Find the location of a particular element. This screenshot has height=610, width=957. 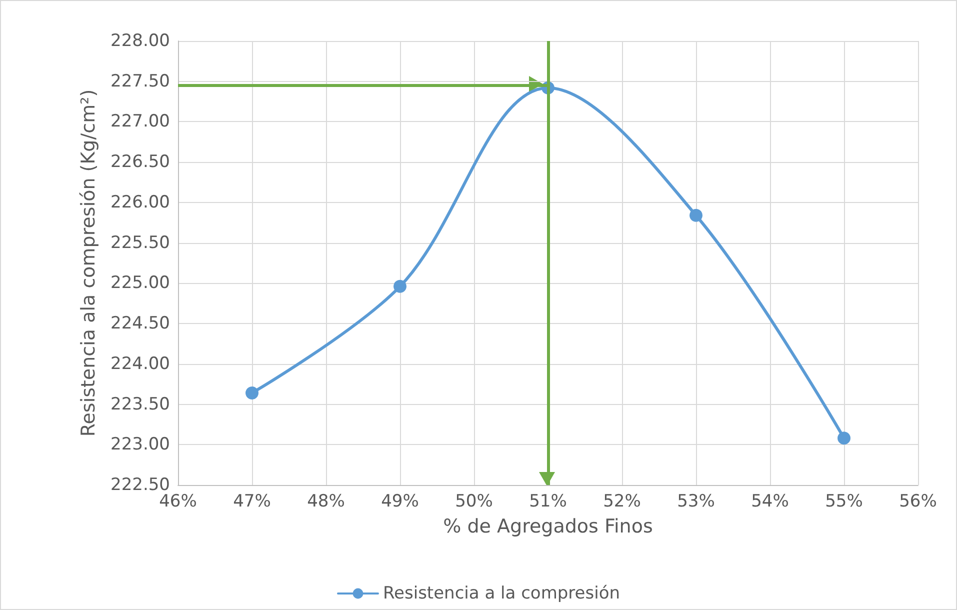

y-tick-label: 224.50 is located at coordinates (140, 324).